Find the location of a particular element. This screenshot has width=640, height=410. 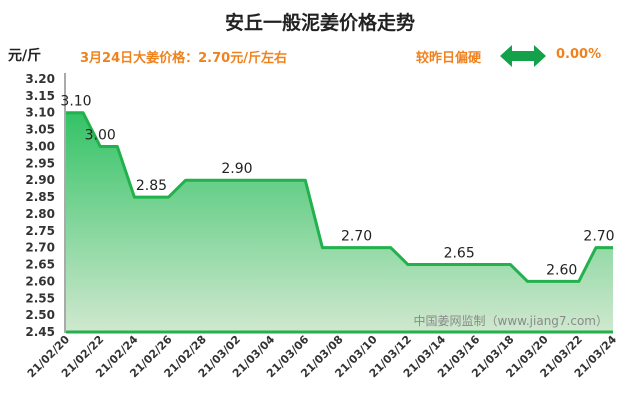

change-value: 0.00% is located at coordinates (579, 54).